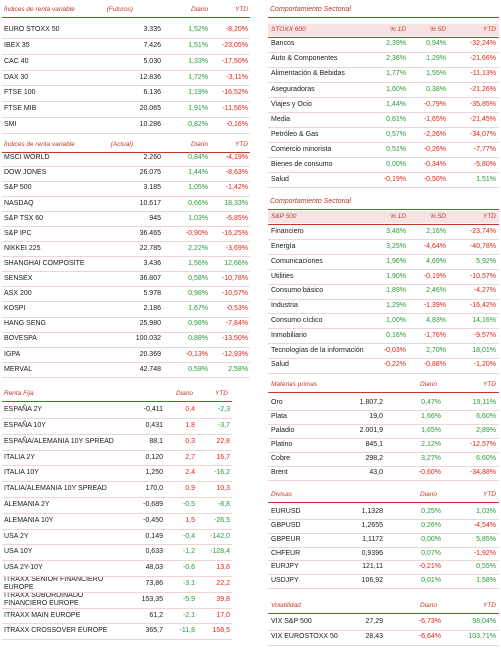 The width and height of the screenshot is (501, 649). What do you see at coordinates (374, 445) in the screenshot?
I see `row-value: 845,1` at bounding box center [374, 445].